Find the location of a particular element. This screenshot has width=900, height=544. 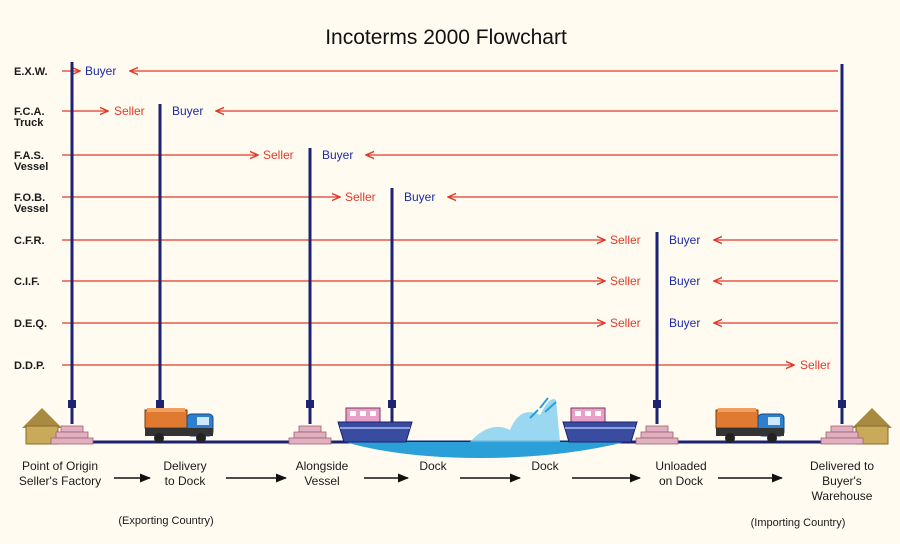

term-code: F.C.A. is located at coordinates (29, 112).